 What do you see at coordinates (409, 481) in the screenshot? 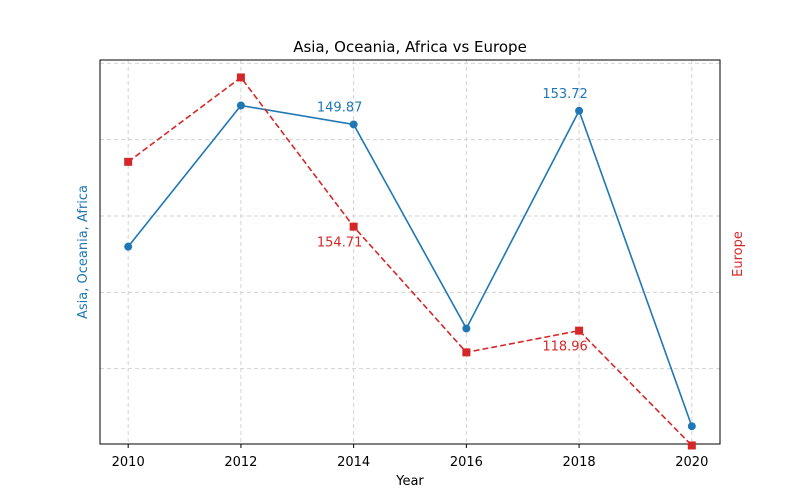
I see `x-axis-label: Year` at bounding box center [409, 481].